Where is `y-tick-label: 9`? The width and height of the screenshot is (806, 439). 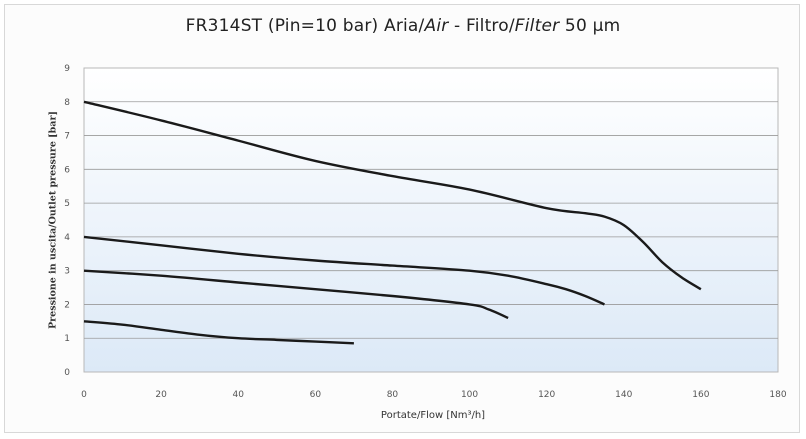
y-tick-label: 9 is located at coordinates (67, 69).